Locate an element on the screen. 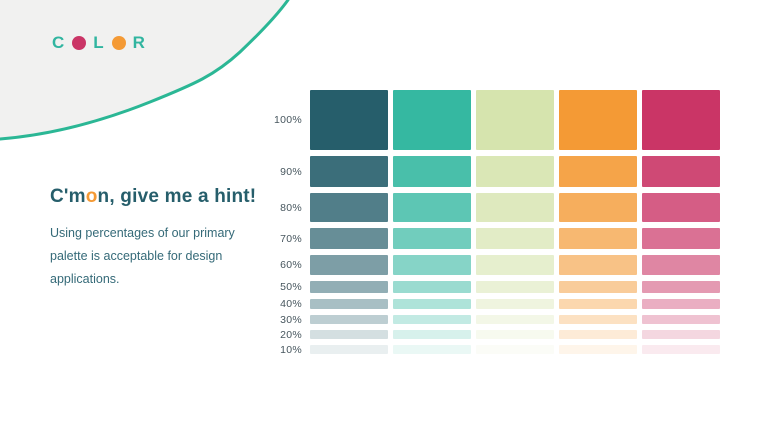 This screenshot has width=768, height=432. row-label-40pct: 40% is located at coordinates (291, 304).